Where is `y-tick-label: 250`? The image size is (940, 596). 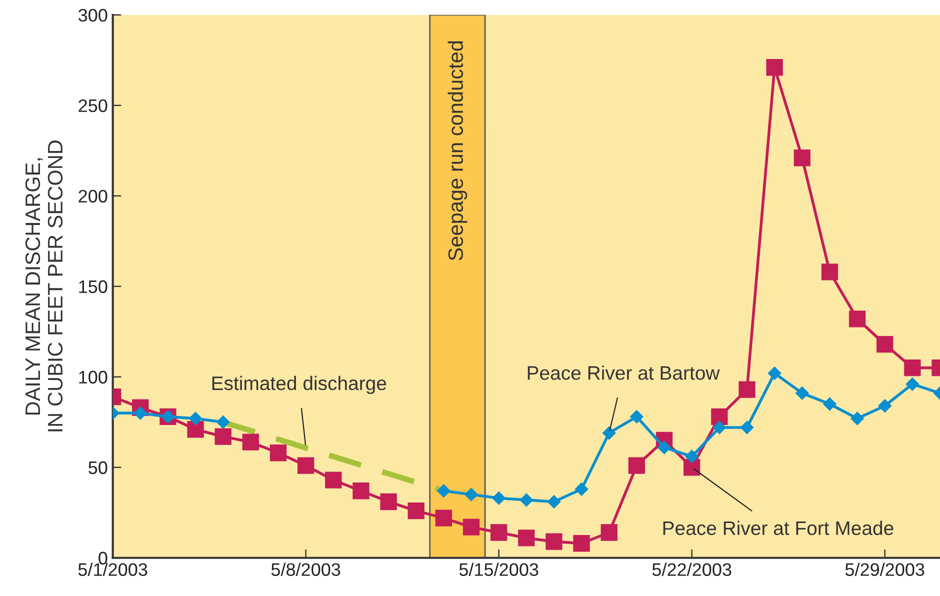 y-tick-label: 250 is located at coordinates (93, 105).